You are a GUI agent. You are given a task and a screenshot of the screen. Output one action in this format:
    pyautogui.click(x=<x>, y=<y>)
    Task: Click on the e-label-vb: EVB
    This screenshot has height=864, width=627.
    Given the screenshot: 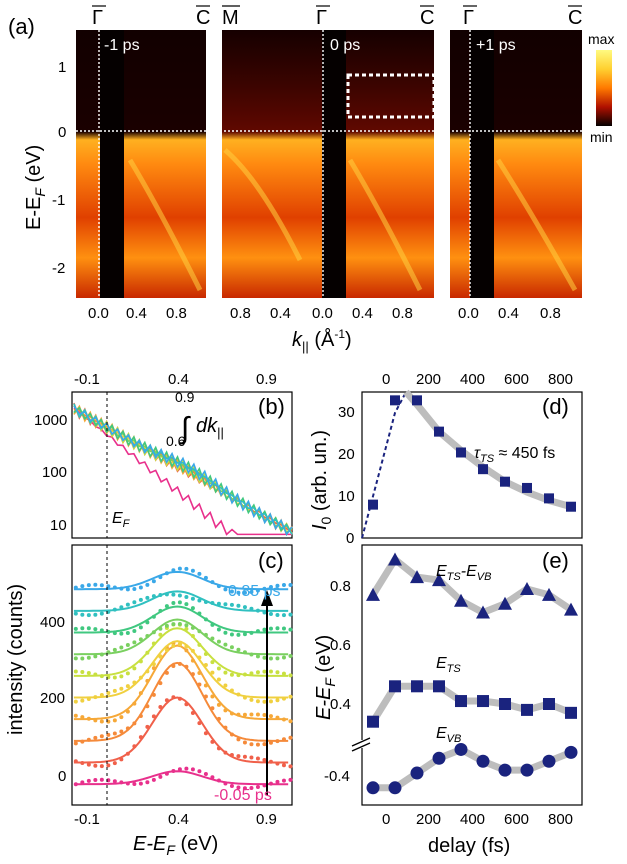 What is the action you would take?
    pyautogui.click(x=448, y=735)
    